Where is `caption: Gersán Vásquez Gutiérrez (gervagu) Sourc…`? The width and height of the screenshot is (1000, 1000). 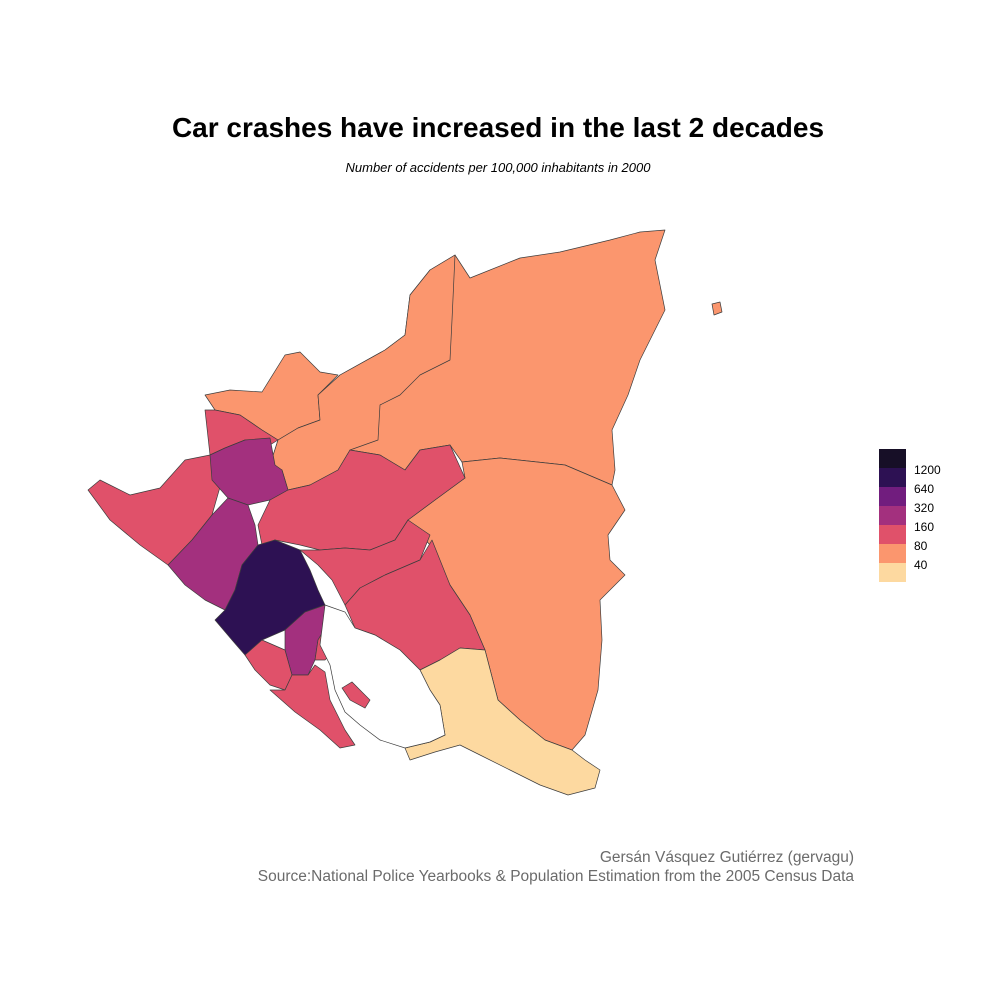 caption: Gersán Vásquez Gutiérrez (gervagu) Sourc… is located at coordinates (556, 867).